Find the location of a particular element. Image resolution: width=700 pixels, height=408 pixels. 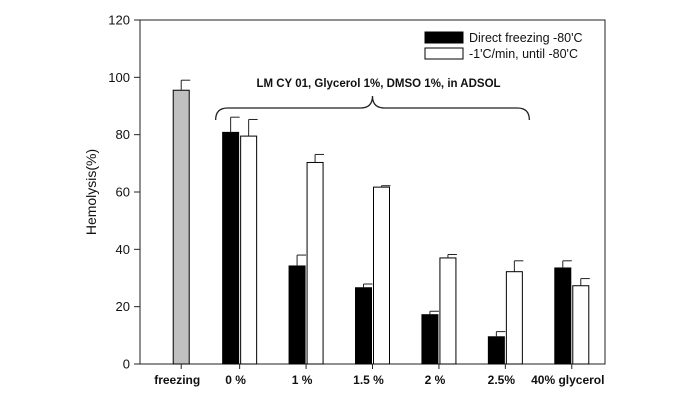

y-tick-label-100: 100 is located at coordinates (119, 77).